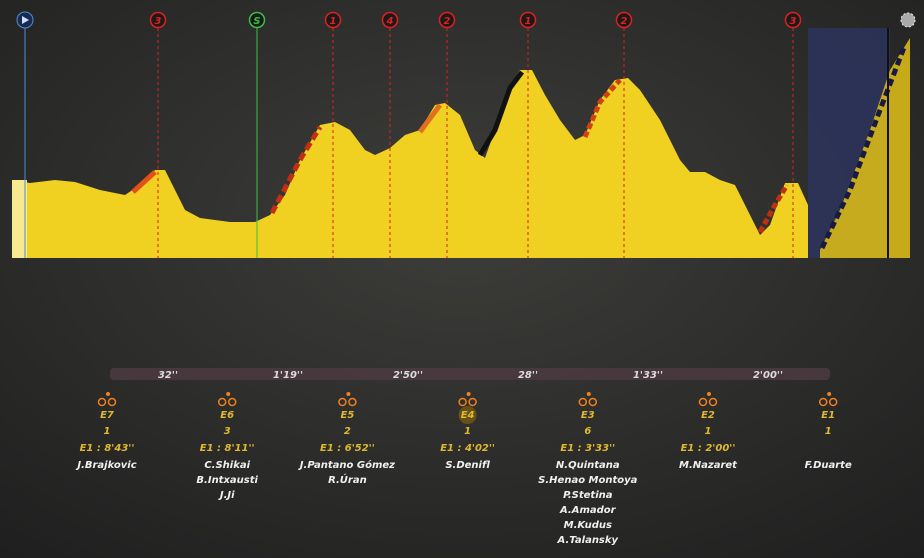  I want to click on rider-name: J.Ji, so click(226, 495).